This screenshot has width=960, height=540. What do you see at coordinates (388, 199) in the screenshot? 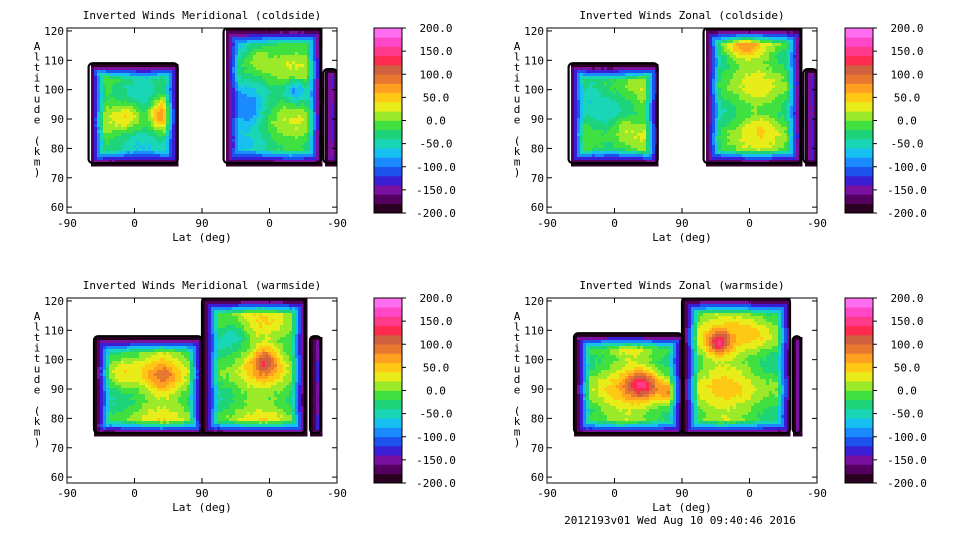
I see `colorbar-segment` at bounding box center [388, 199].